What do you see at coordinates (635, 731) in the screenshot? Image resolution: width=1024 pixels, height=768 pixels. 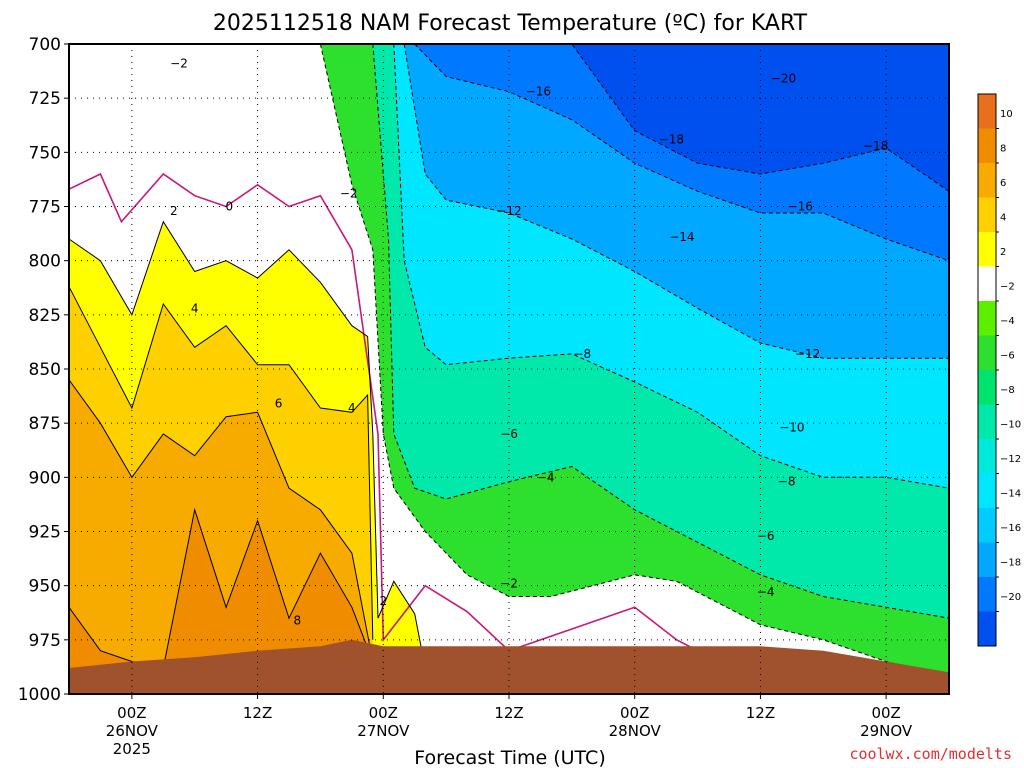 I see `x-tick-date: 28NOV` at bounding box center [635, 731].